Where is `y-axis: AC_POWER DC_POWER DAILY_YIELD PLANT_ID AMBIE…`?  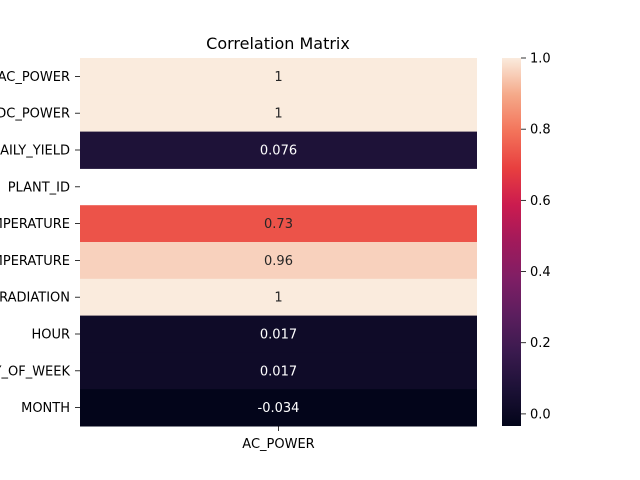 y-axis: AC_POWER DC_POWER DAILY_YIELD PLANT_ID AMBIE… is located at coordinates (40, 243).